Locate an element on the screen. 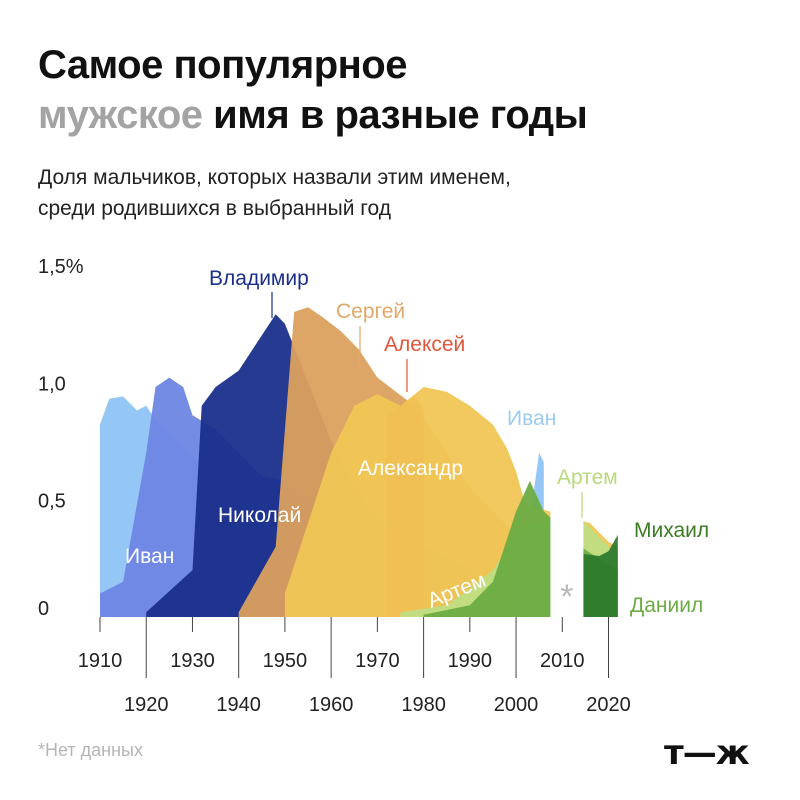 The width and height of the screenshot is (800, 800). brand-logo: т—ж is located at coordinates (707, 753).